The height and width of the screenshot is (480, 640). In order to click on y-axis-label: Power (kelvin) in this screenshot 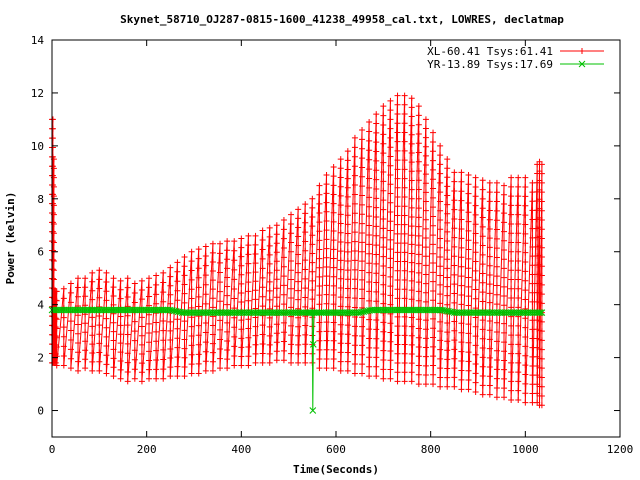, I will do `click(10, 238)`.